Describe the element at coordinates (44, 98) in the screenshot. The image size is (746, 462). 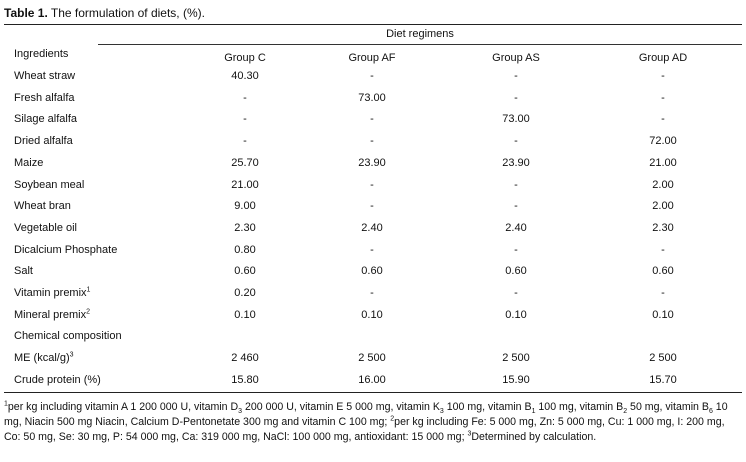
I see `ingredient-name: Fresh alfalfa` at that location.